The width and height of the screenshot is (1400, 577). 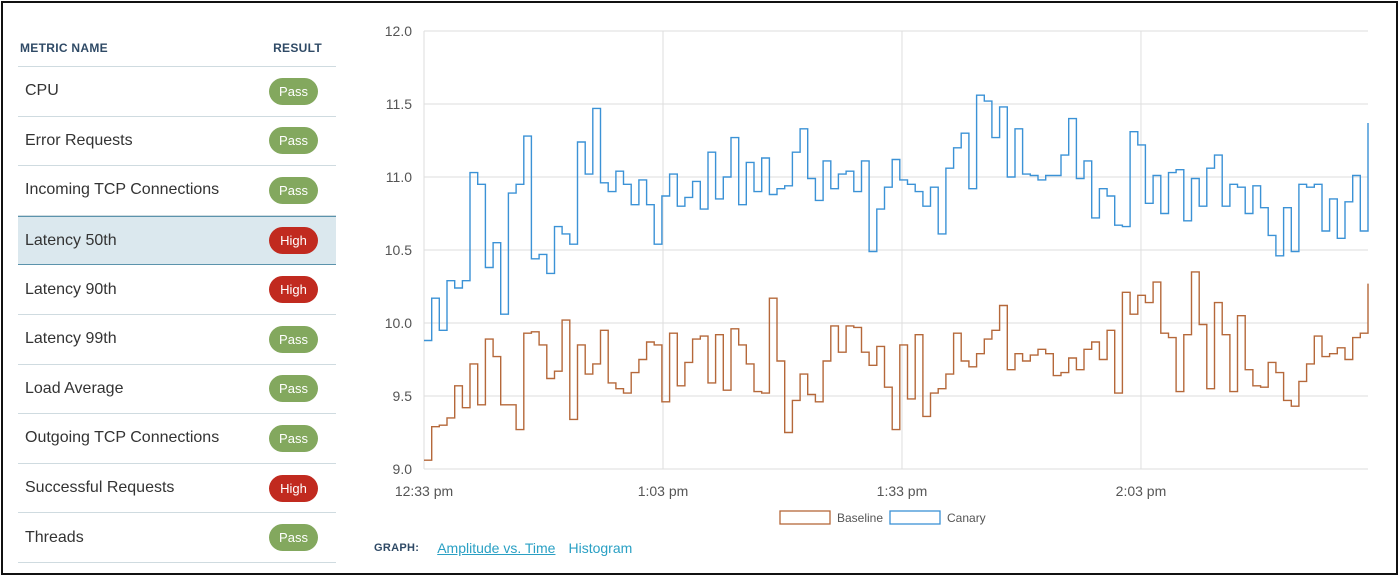 What do you see at coordinates (122, 438) in the screenshot?
I see `metric-name: Outgoing TCP Connections` at bounding box center [122, 438].